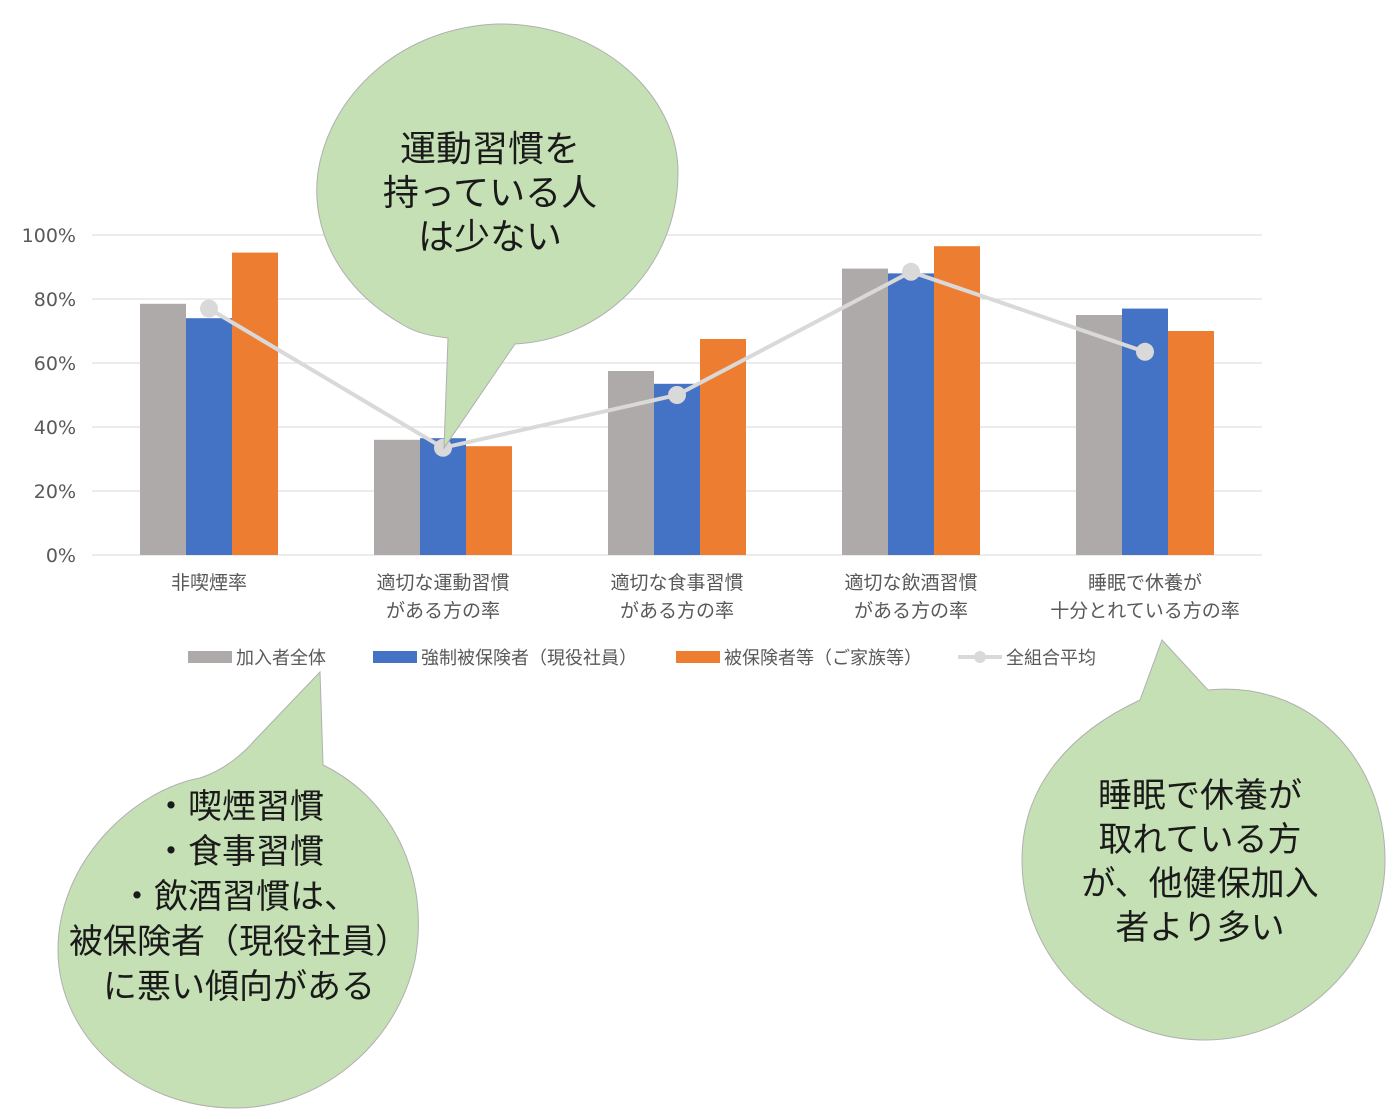 This screenshot has height=1119, width=1400. What do you see at coordinates (55, 428) in the screenshot?
I see `y-tick-label: 40%` at bounding box center [55, 428].